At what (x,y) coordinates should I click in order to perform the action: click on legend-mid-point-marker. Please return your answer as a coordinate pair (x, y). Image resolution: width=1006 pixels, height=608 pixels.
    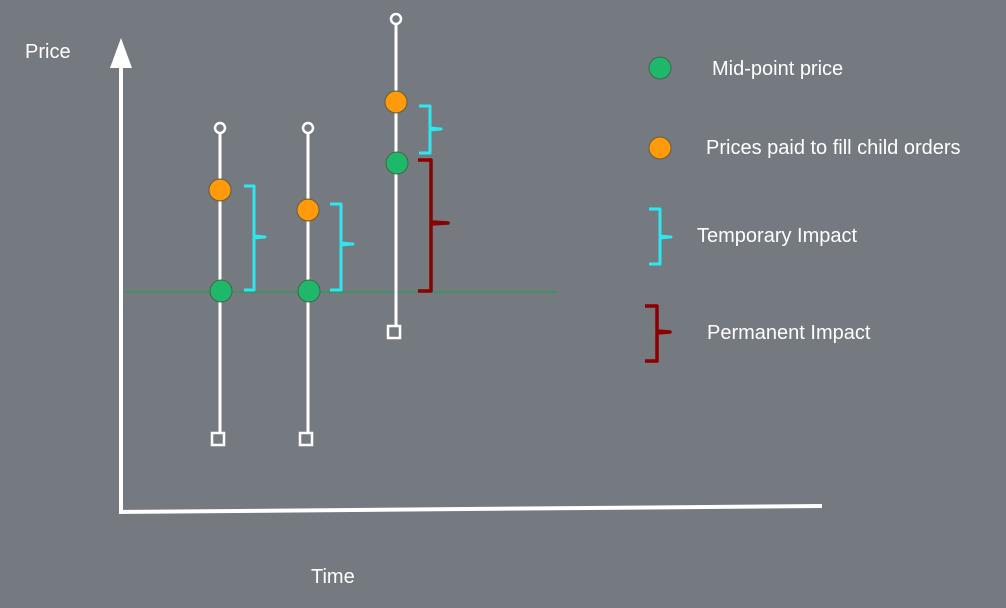
    Looking at the image, I should click on (660, 68).